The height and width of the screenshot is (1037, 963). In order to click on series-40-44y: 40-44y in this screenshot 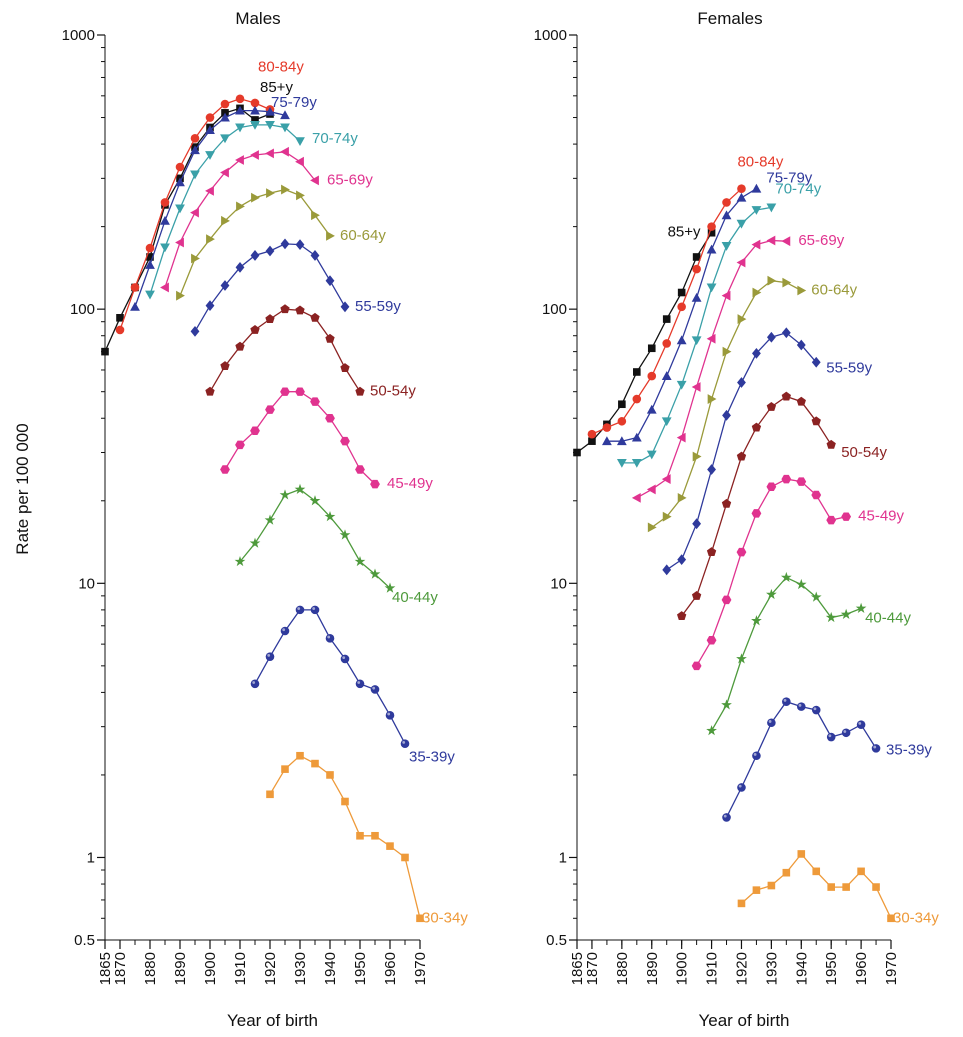, I will do `click(808, 653)`.